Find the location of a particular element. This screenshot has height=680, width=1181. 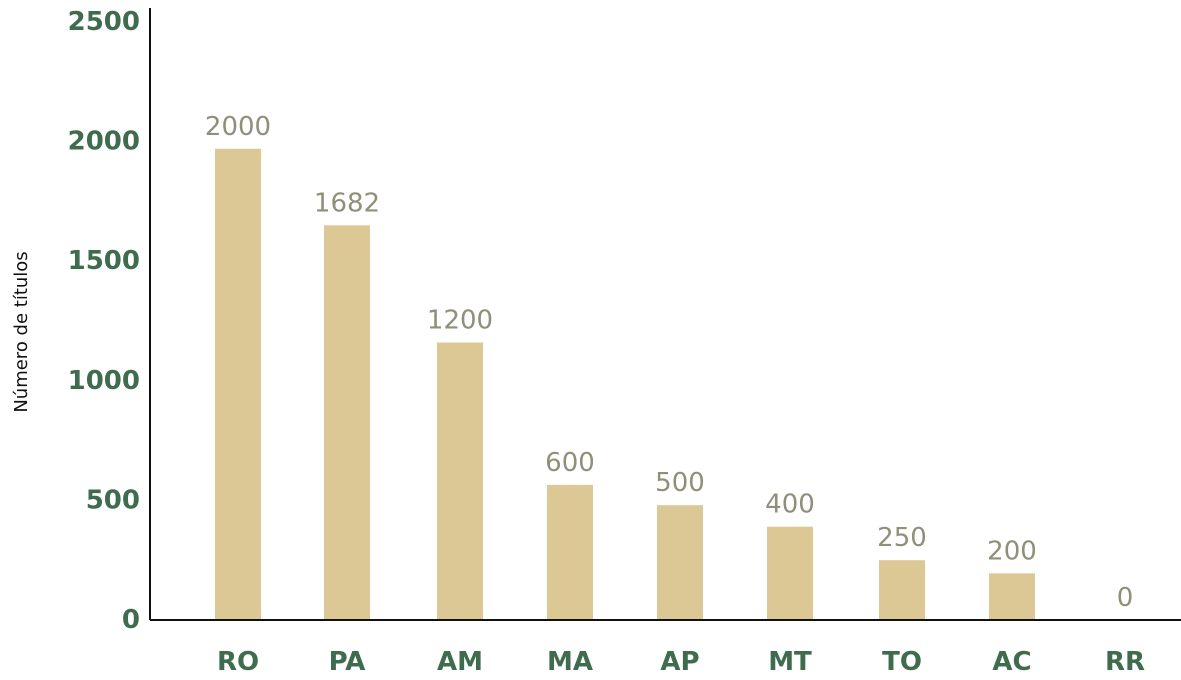

data-label-rr: 0 is located at coordinates (1125, 598).